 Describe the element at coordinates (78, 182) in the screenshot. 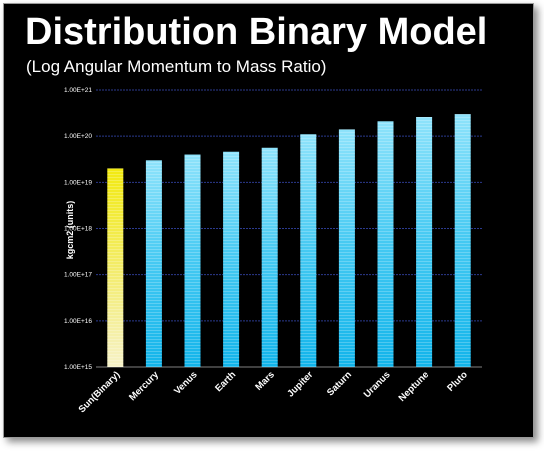

I see `y-tick-label: 1.00E+19` at that location.